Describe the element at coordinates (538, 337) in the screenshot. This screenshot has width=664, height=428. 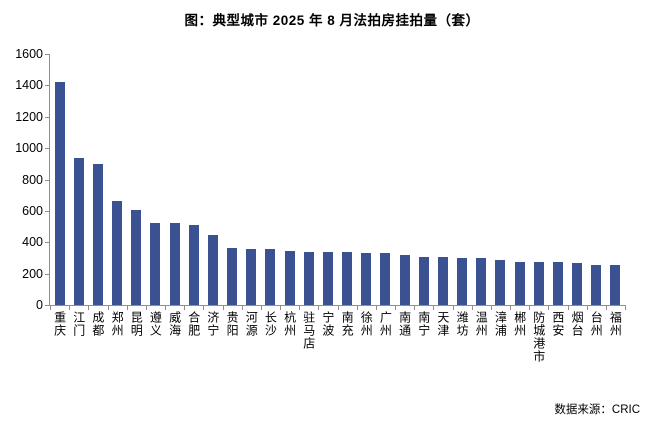
I see `x-axis-label: 防城港市` at that location.